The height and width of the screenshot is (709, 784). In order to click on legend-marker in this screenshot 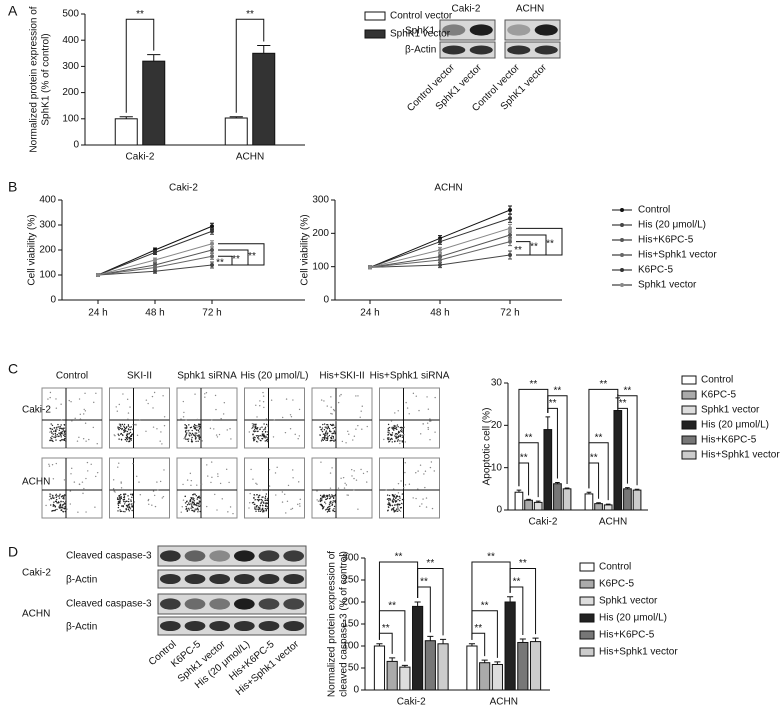, I will do `click(622, 240)`.